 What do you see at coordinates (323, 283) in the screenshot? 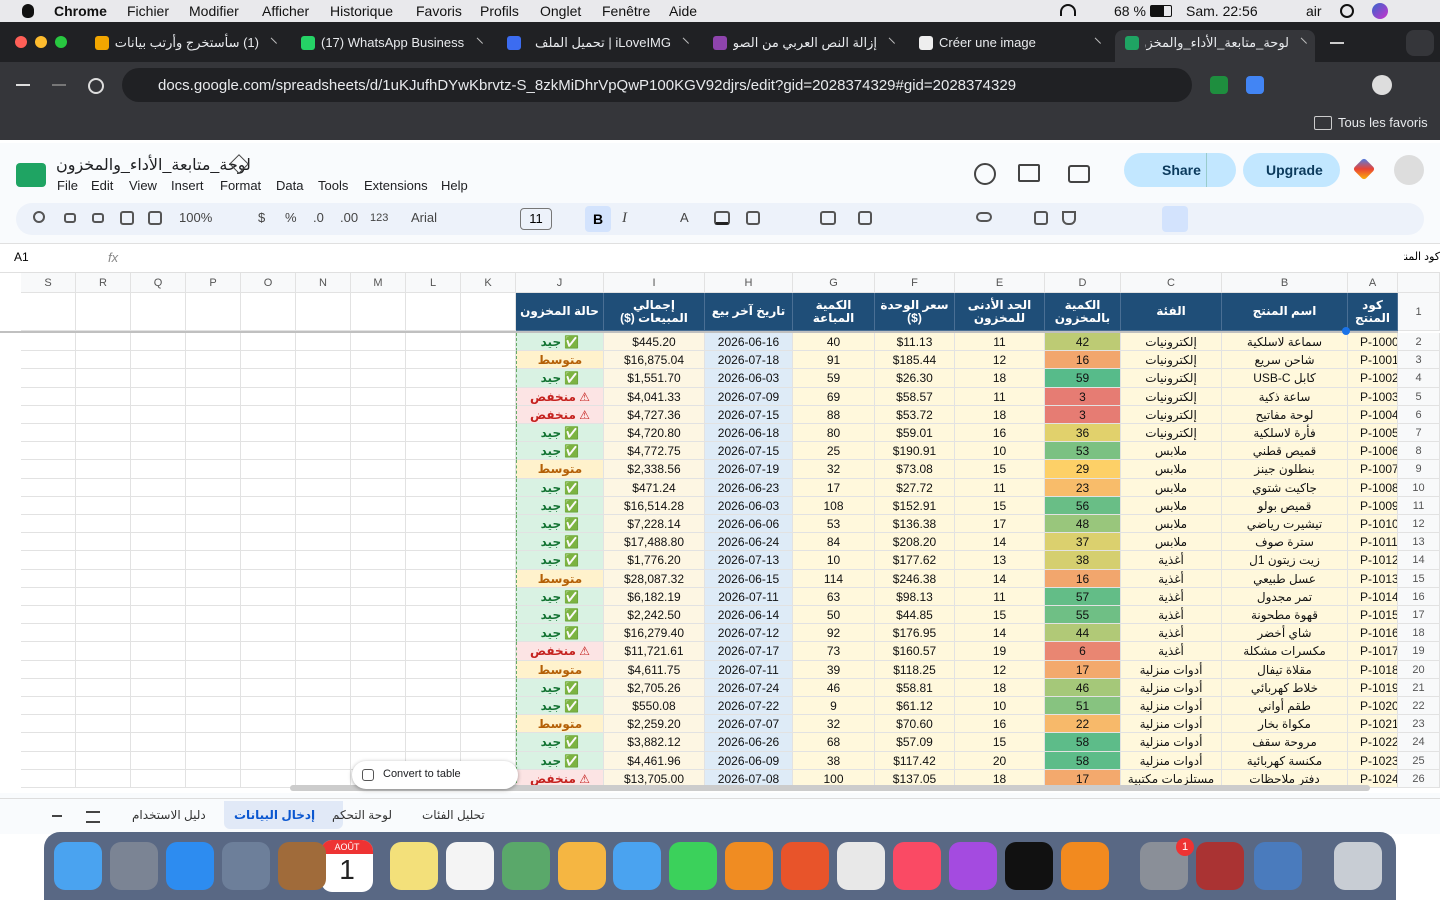
I see `column-header: N` at bounding box center [323, 283].